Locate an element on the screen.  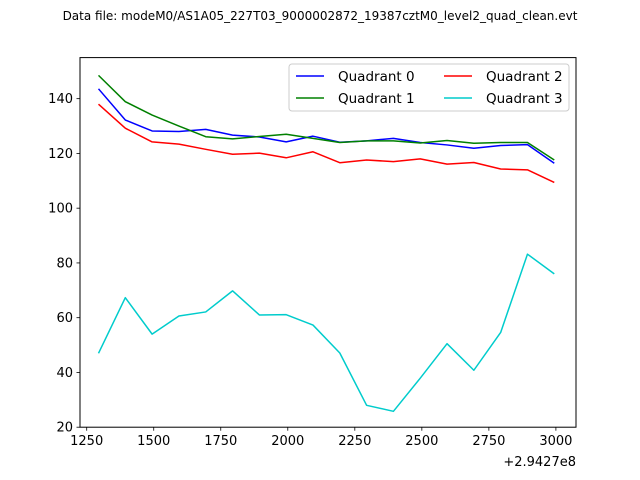
y-tick-label: 100 is located at coordinates (60, 209).